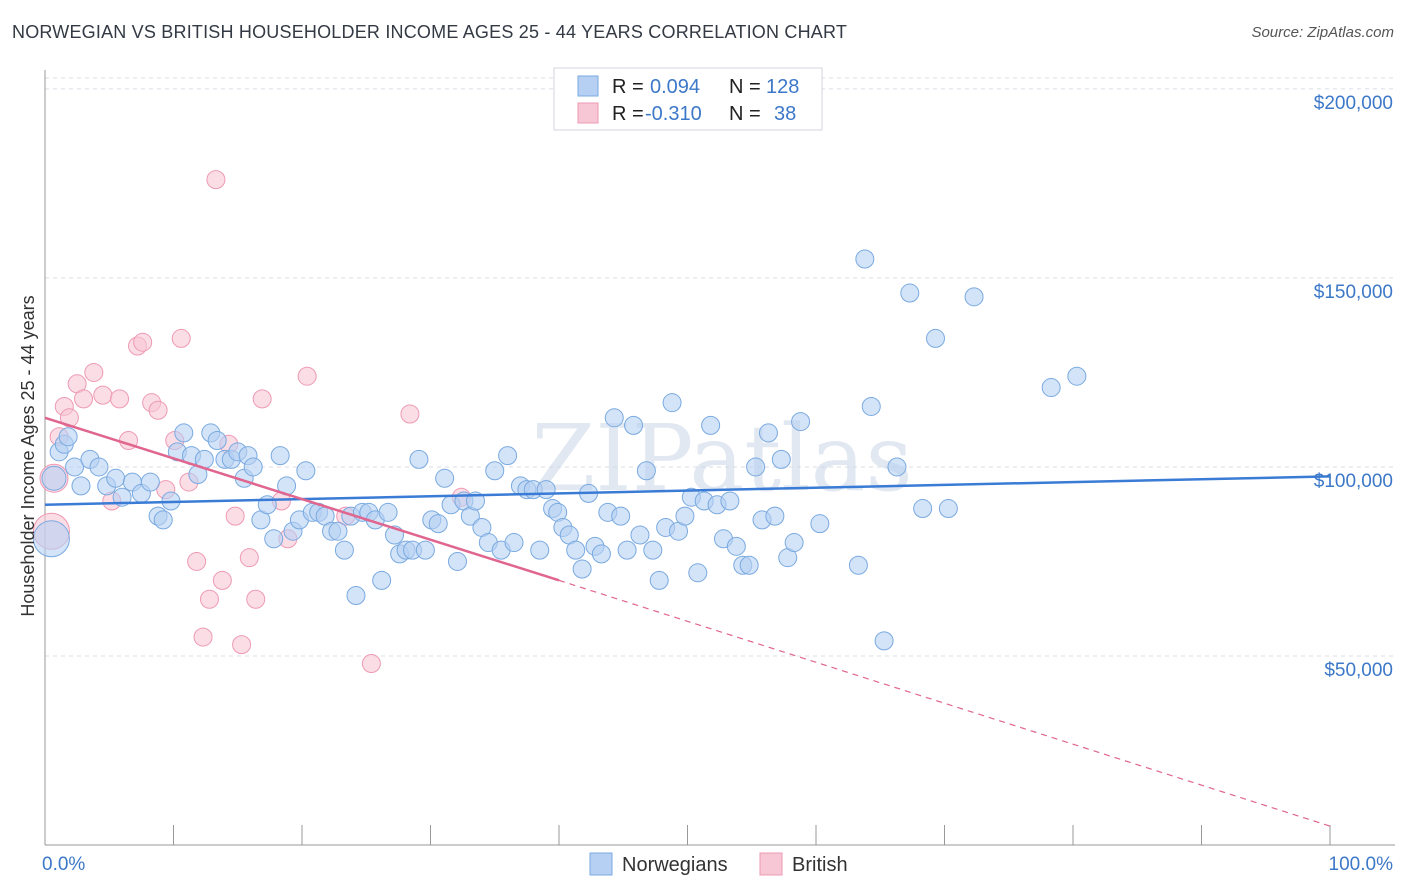  What do you see at coordinates (628, 87) in the screenshot?
I see `legend-r-label-1: R =` at bounding box center [628, 87].